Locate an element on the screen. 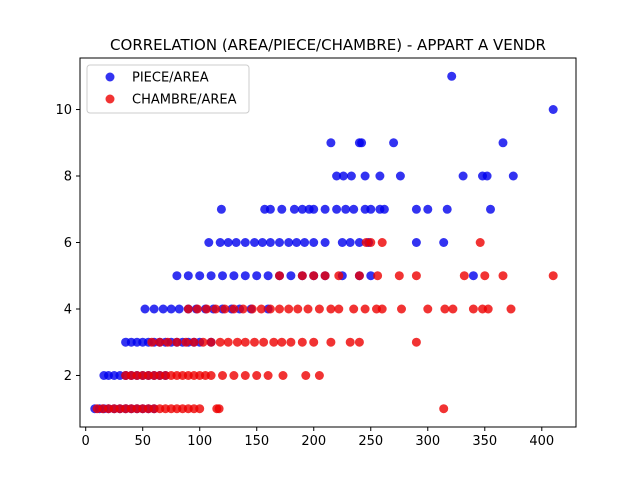  x-tick-label: 400 is located at coordinates (541, 441).